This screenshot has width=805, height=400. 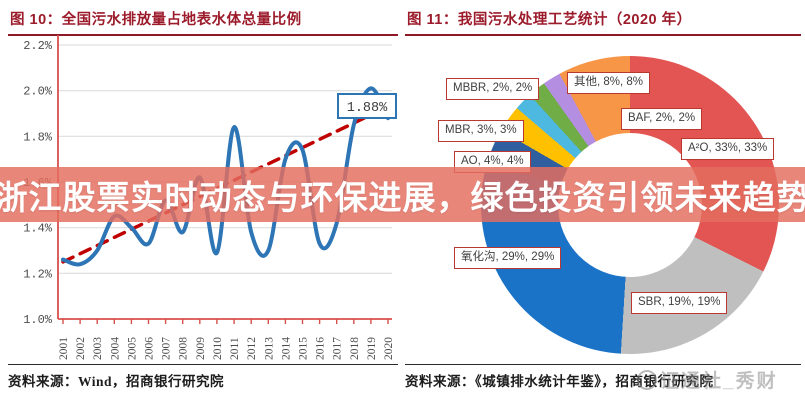 What do you see at coordinates (662, 119) in the screenshot?
I see `pie-label: BAF, 2%, 2%` at bounding box center [662, 119].